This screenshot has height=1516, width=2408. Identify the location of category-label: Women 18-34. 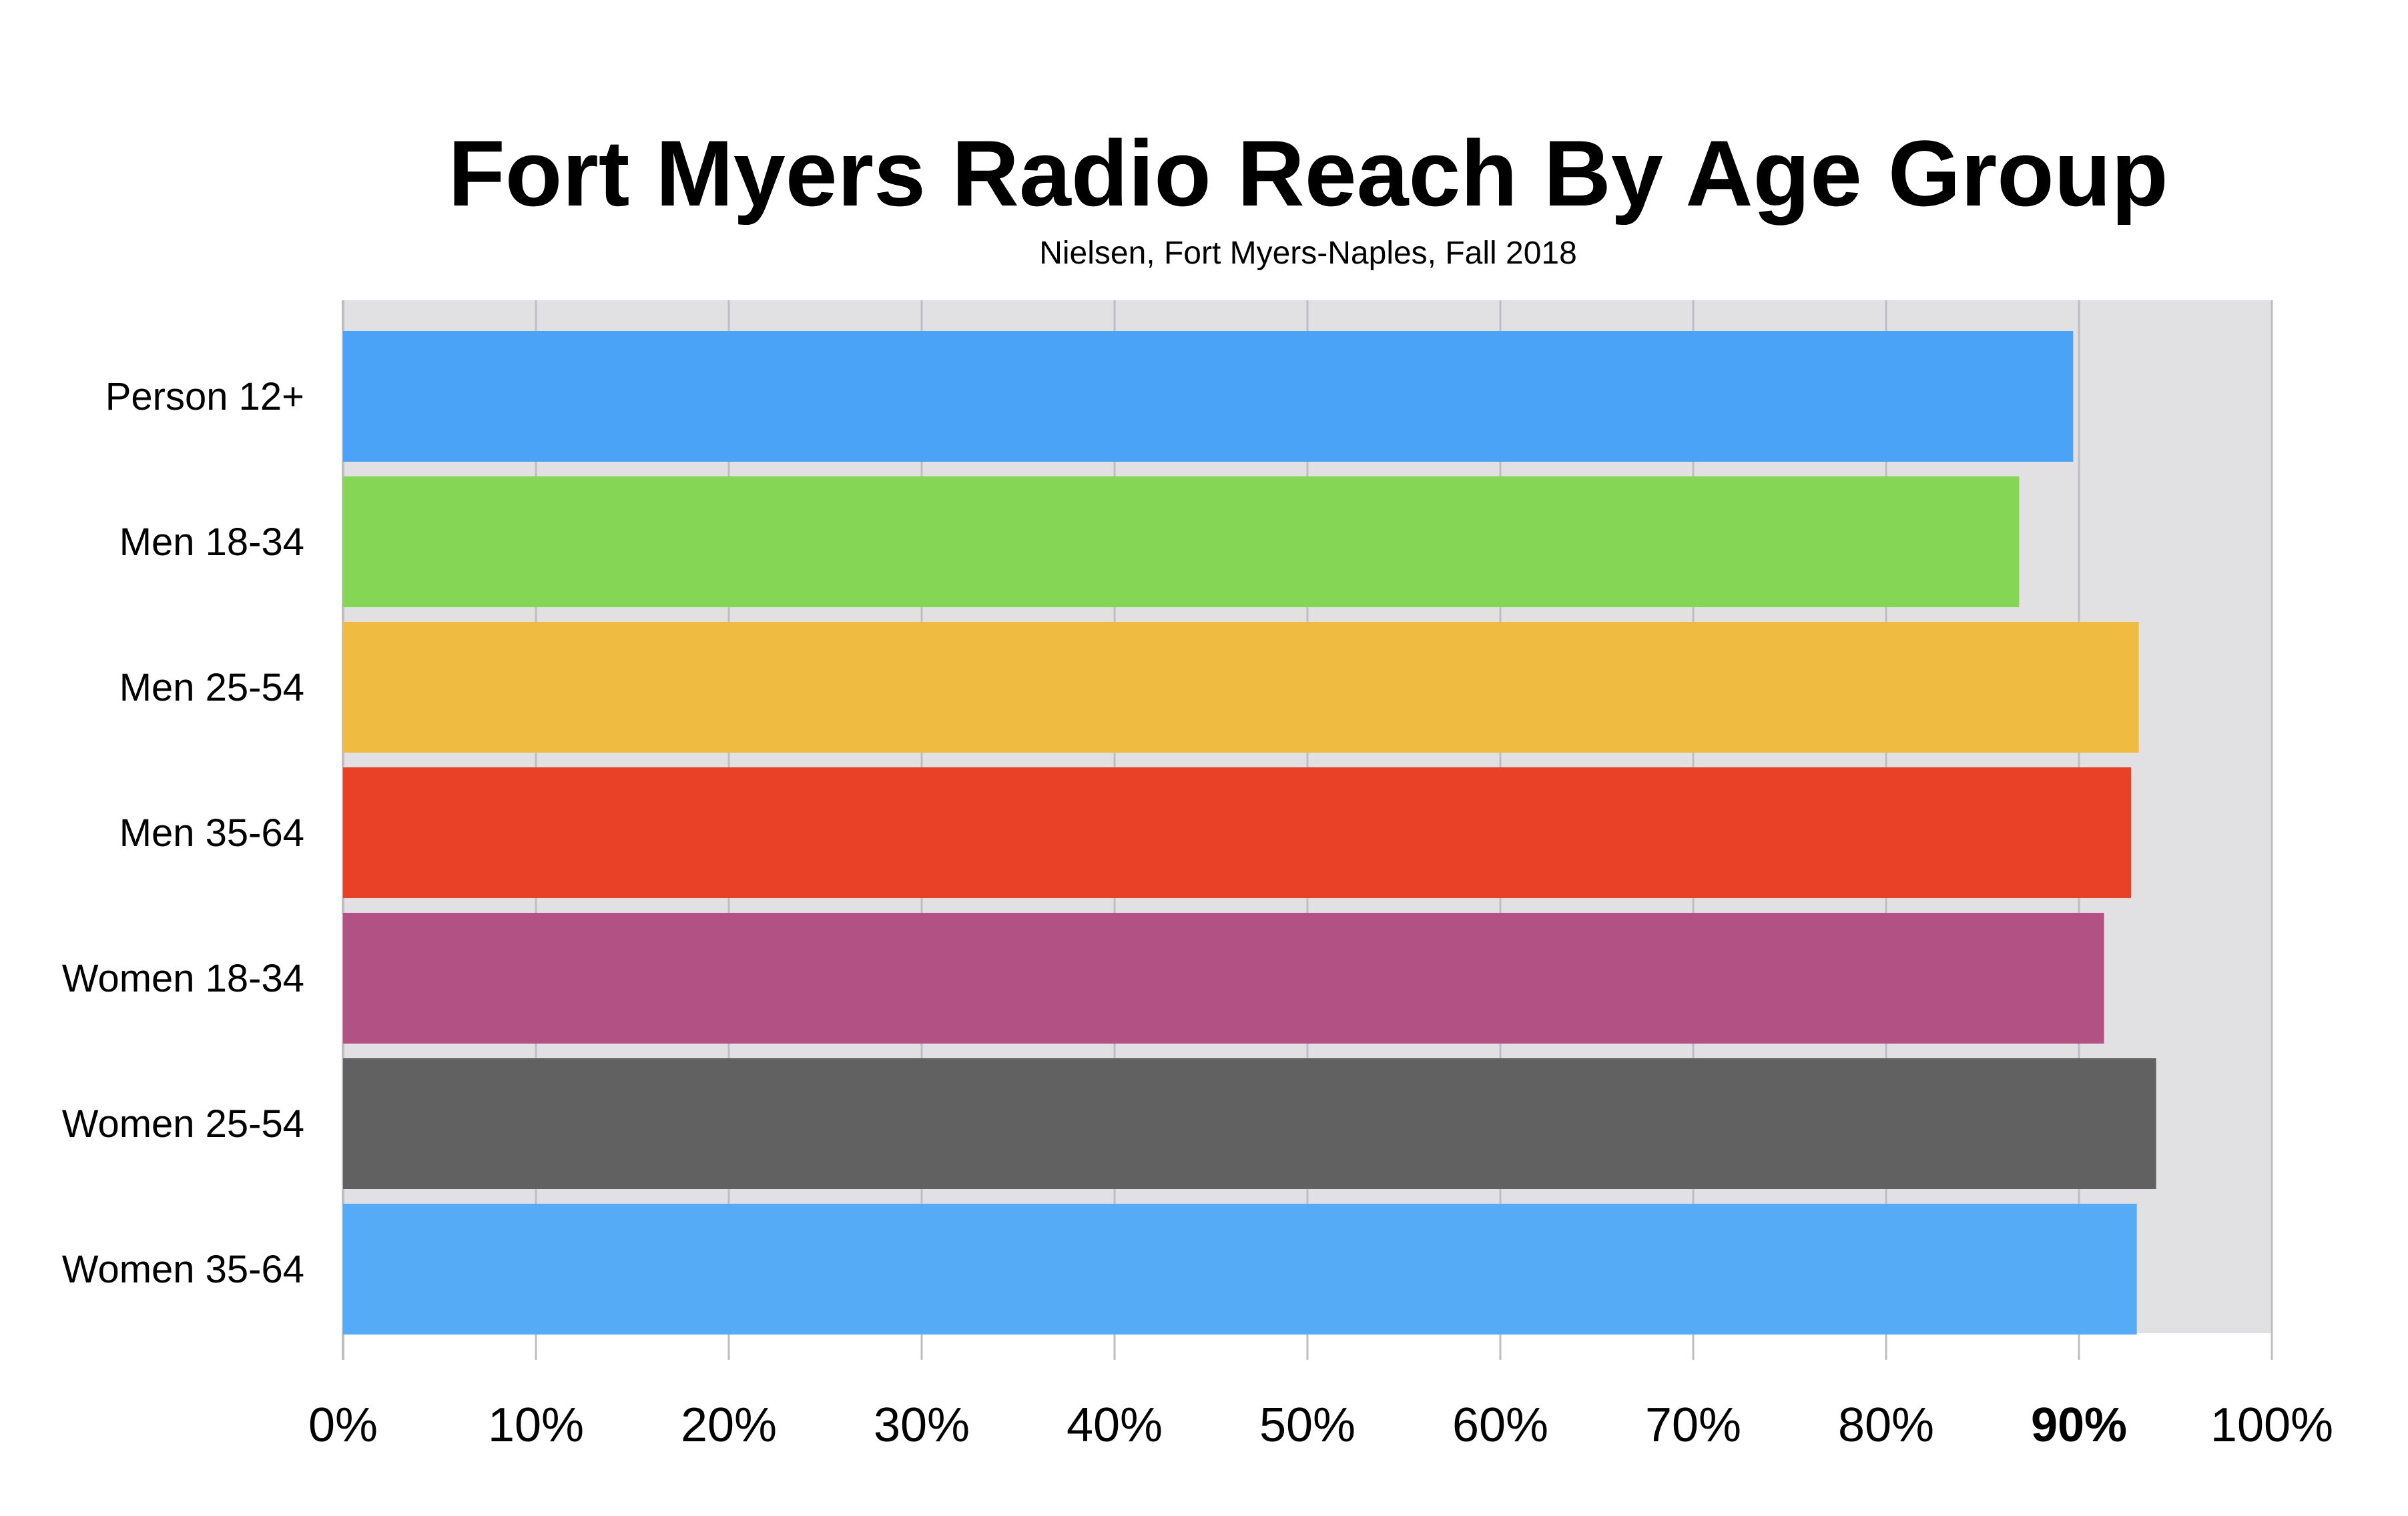
(183, 979).